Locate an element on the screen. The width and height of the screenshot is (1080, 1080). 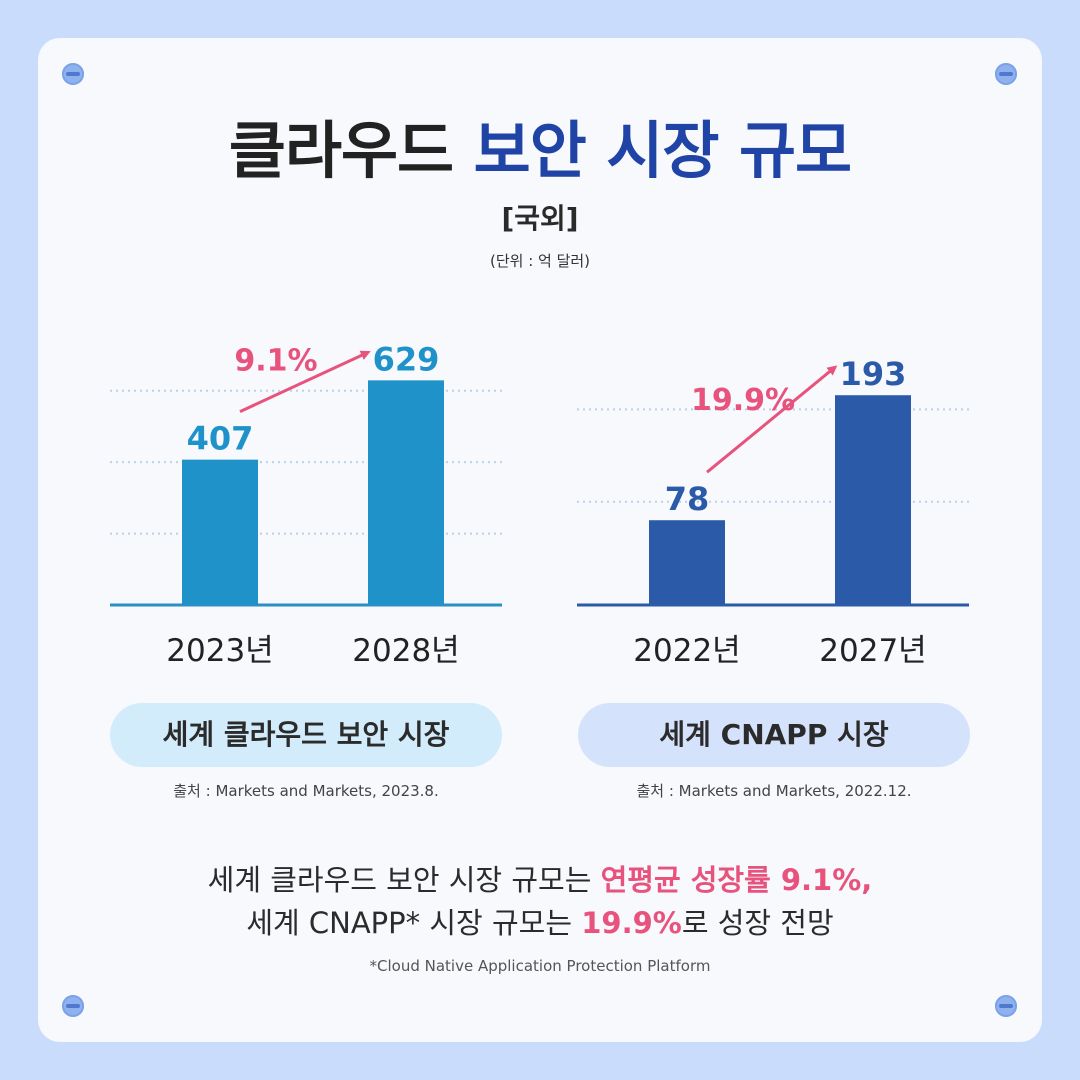
data-label: 629 is located at coordinates (406, 359).